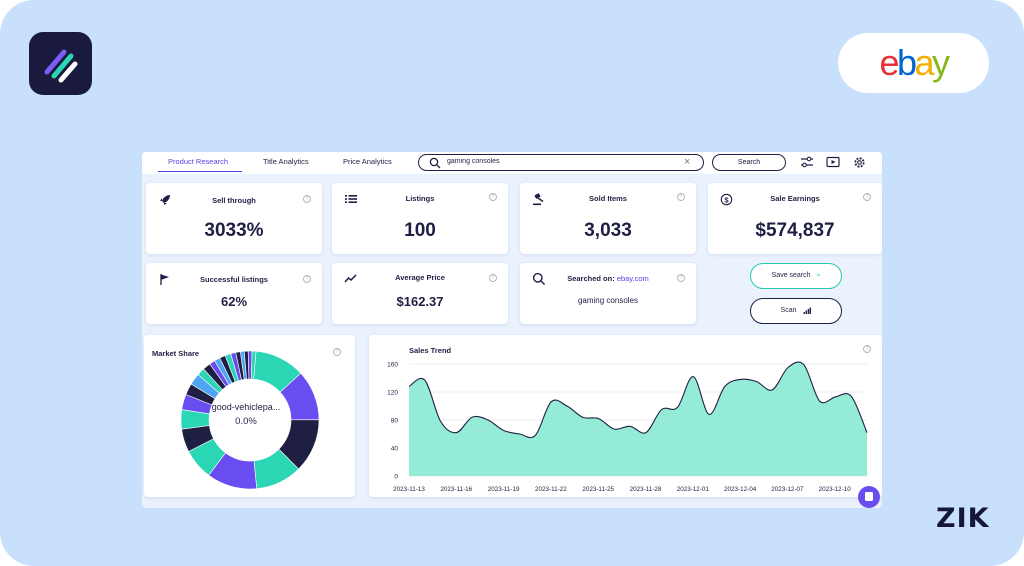 The height and width of the screenshot is (566, 1024). I want to click on video-play-icon, so click(833, 162).